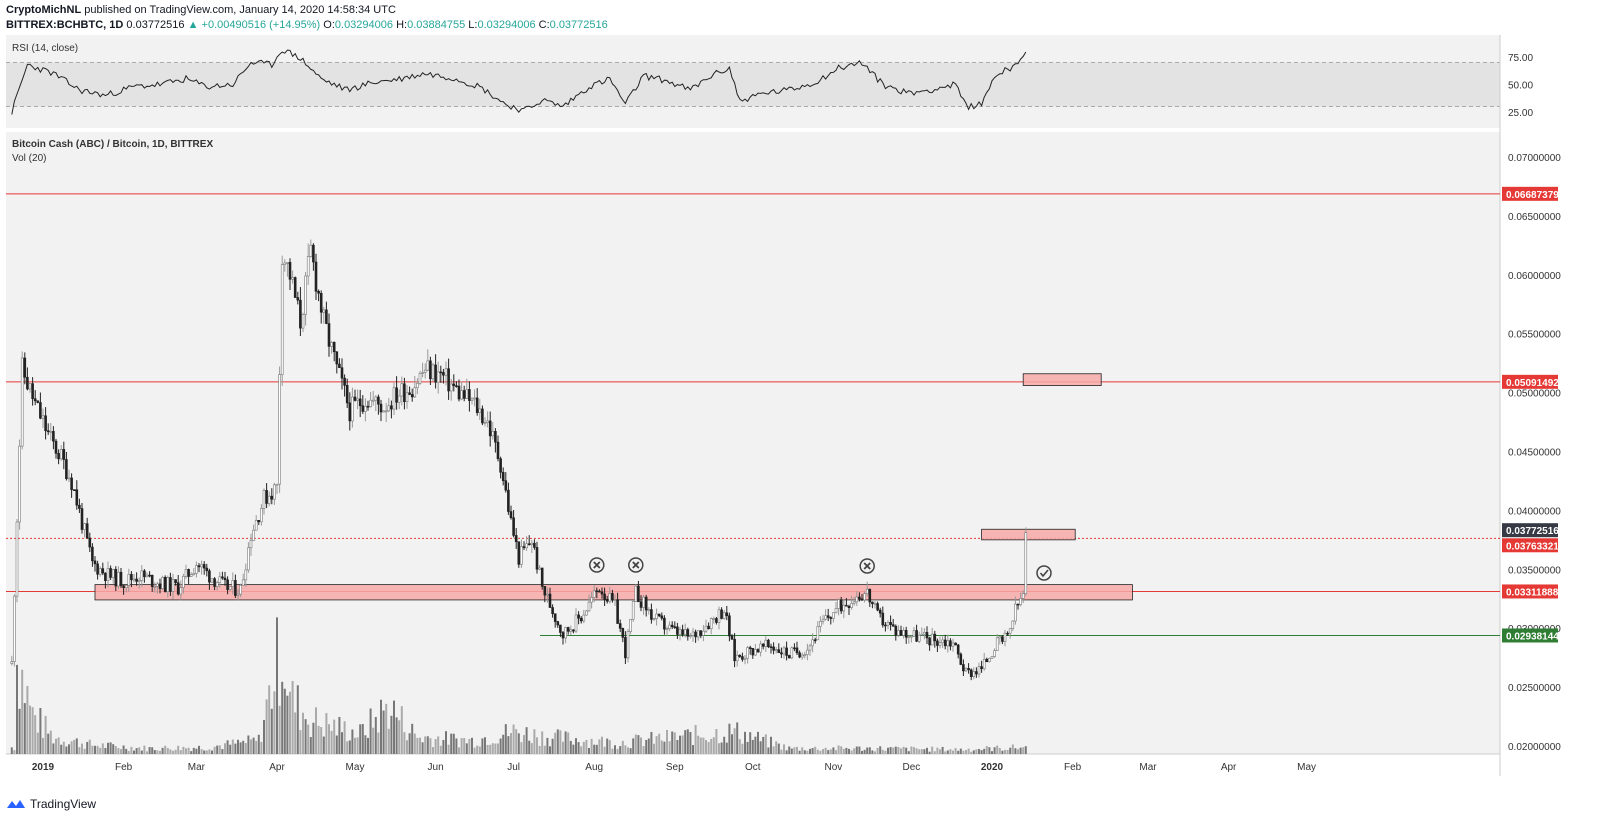 Image resolution: width=1600 pixels, height=820 pixels. I want to click on price-axis-badge, so click(1530, 193).